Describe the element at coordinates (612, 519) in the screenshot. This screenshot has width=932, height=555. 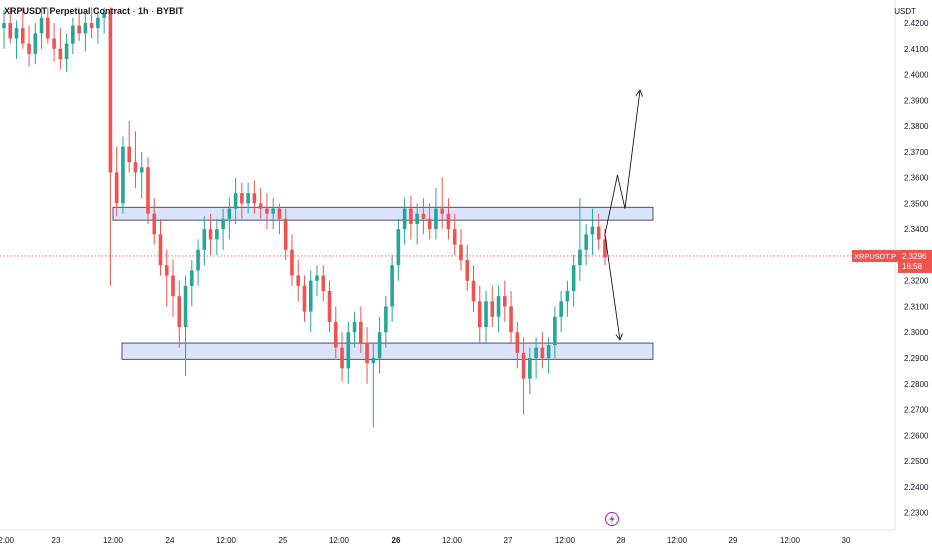
I see `lightning-icon` at that location.